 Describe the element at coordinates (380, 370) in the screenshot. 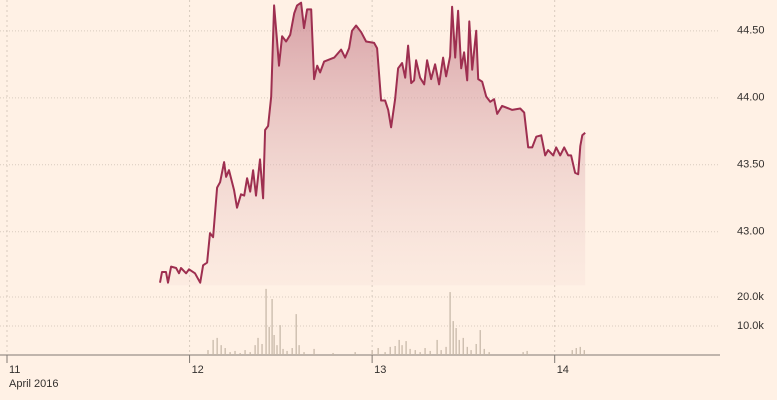

I see `x-tick-label: 13` at that location.